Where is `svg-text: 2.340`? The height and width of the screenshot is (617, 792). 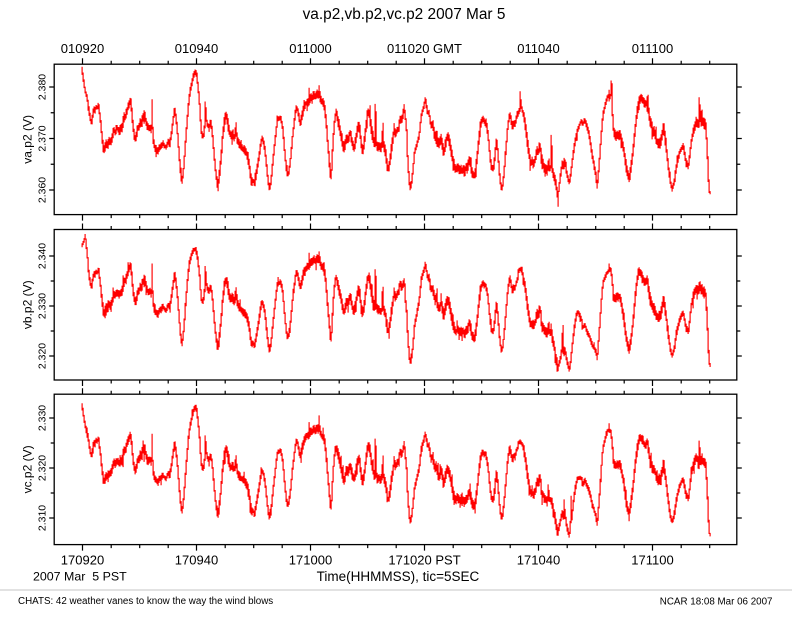
svg-text: 2.340 is located at coordinates (43, 256).